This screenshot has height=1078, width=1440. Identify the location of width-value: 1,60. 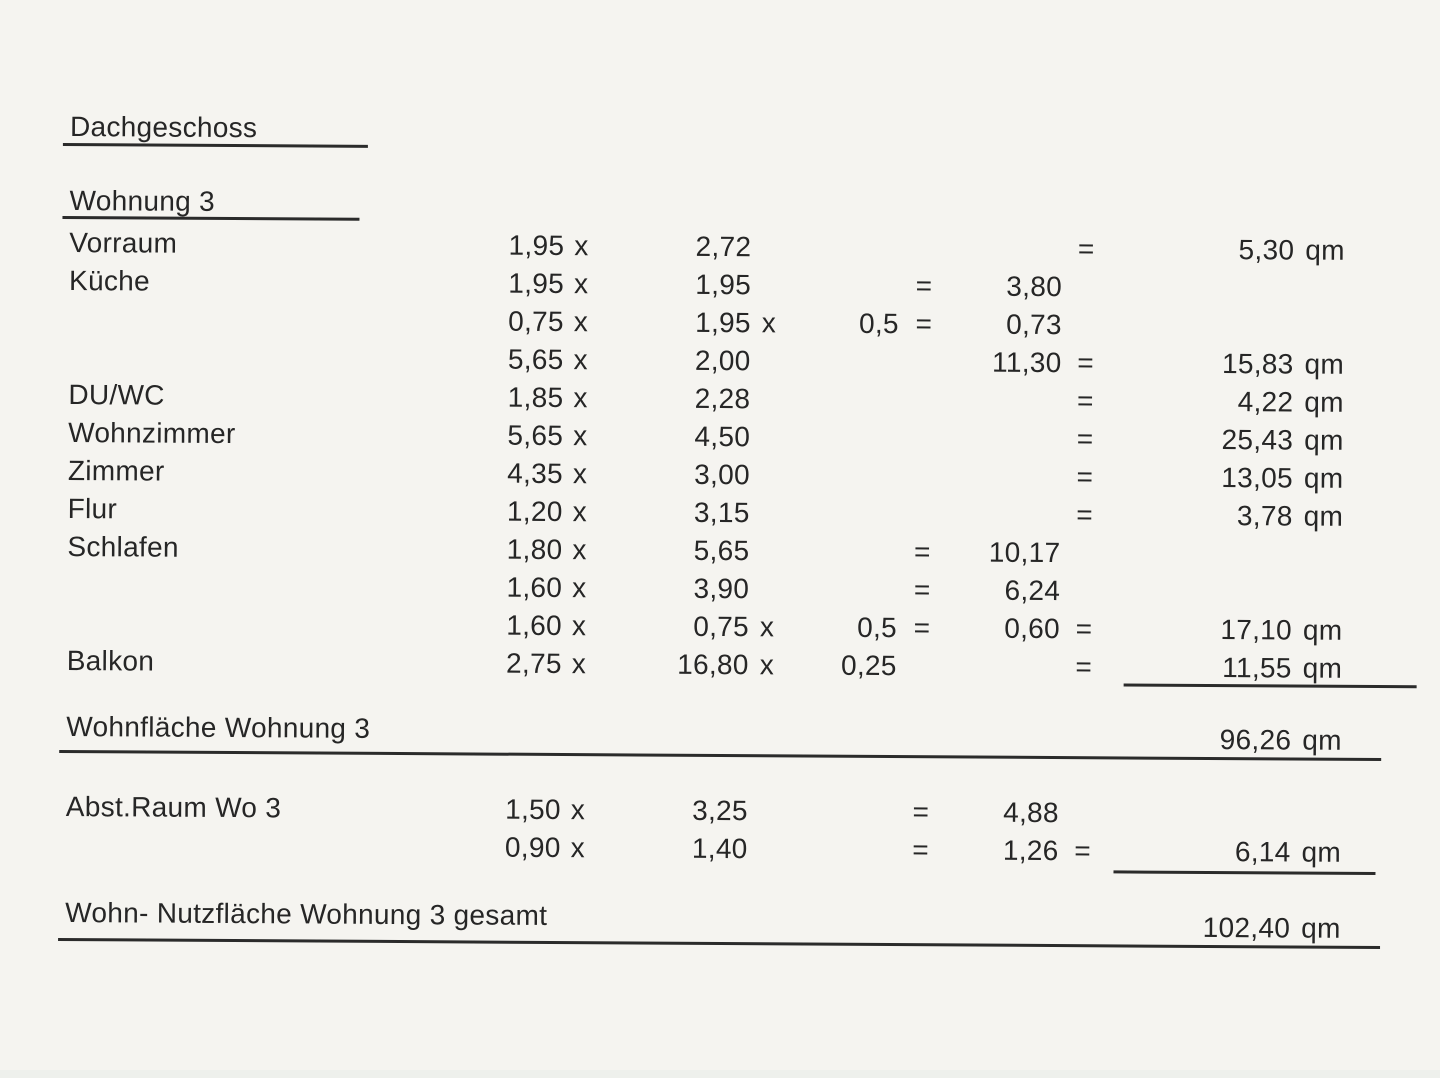
(534, 587).